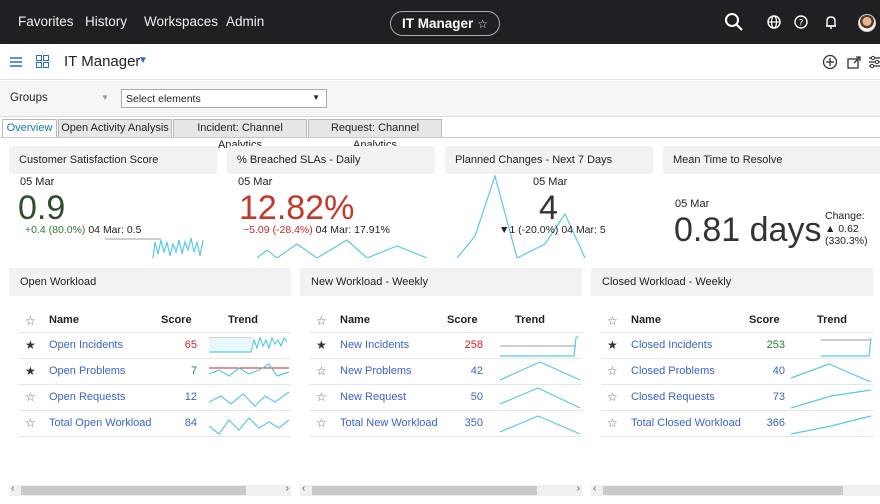  What do you see at coordinates (155, 346) in the screenshot?
I see `table-row: ★ Open Incidents 65` at bounding box center [155, 346].